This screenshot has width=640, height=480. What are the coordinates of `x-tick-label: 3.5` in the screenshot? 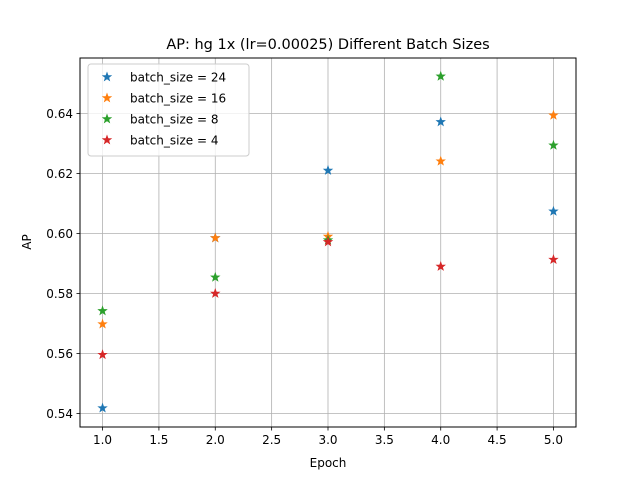 It's located at (384, 440).